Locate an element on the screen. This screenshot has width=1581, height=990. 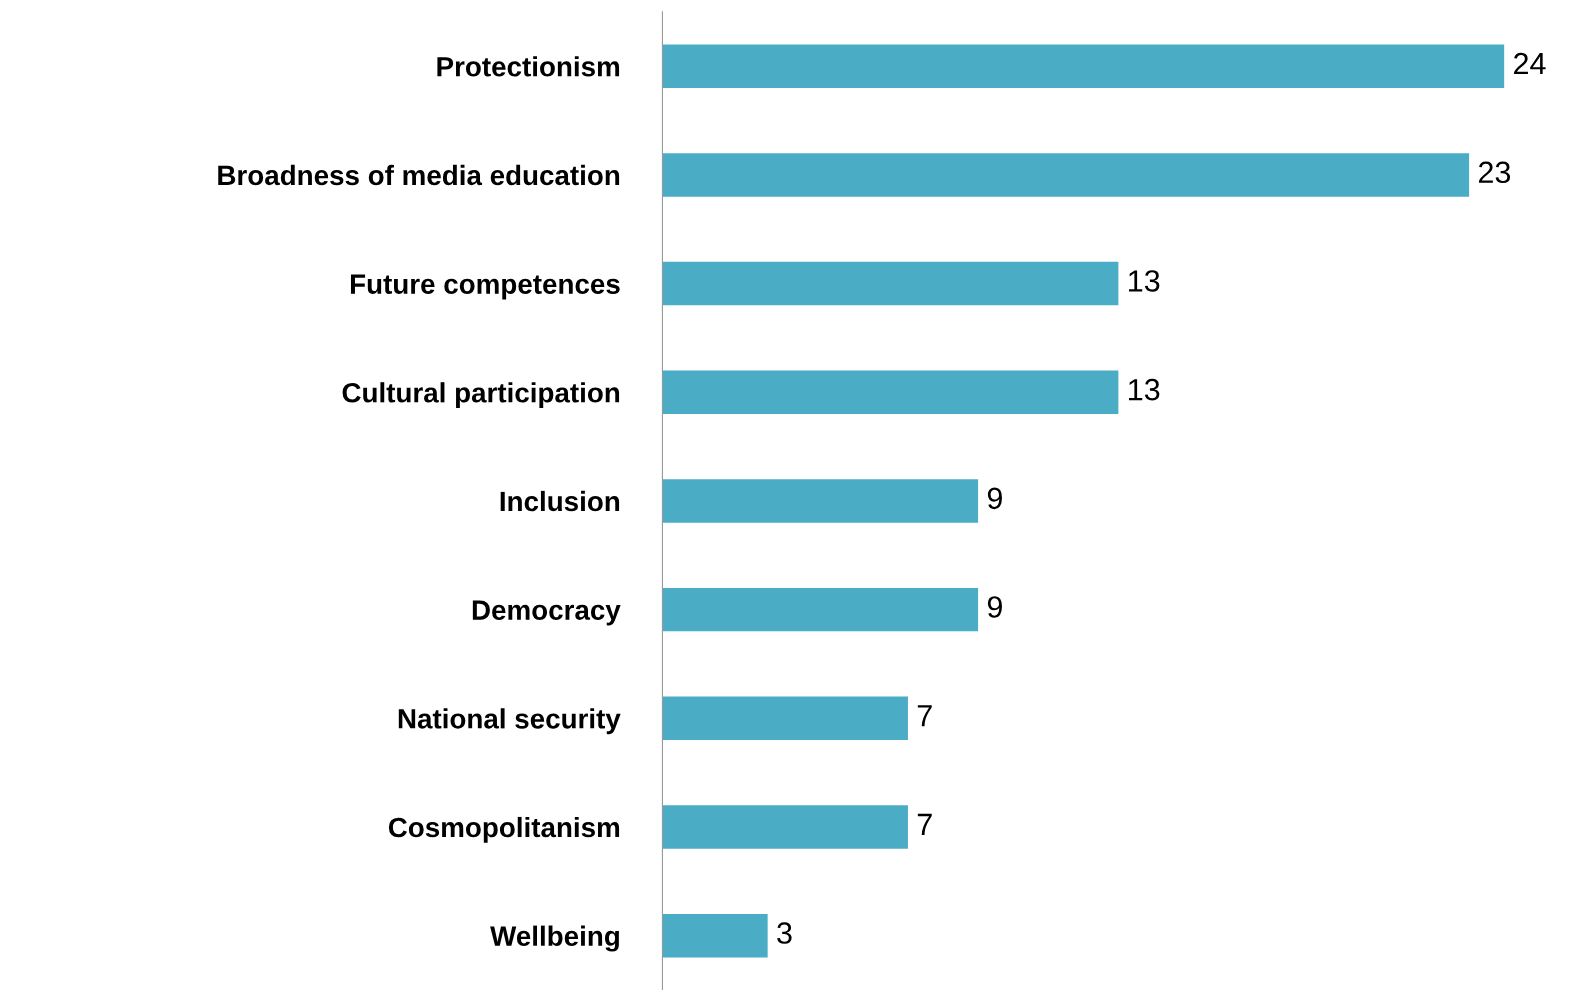
data-label: 23 is located at coordinates (1494, 172).